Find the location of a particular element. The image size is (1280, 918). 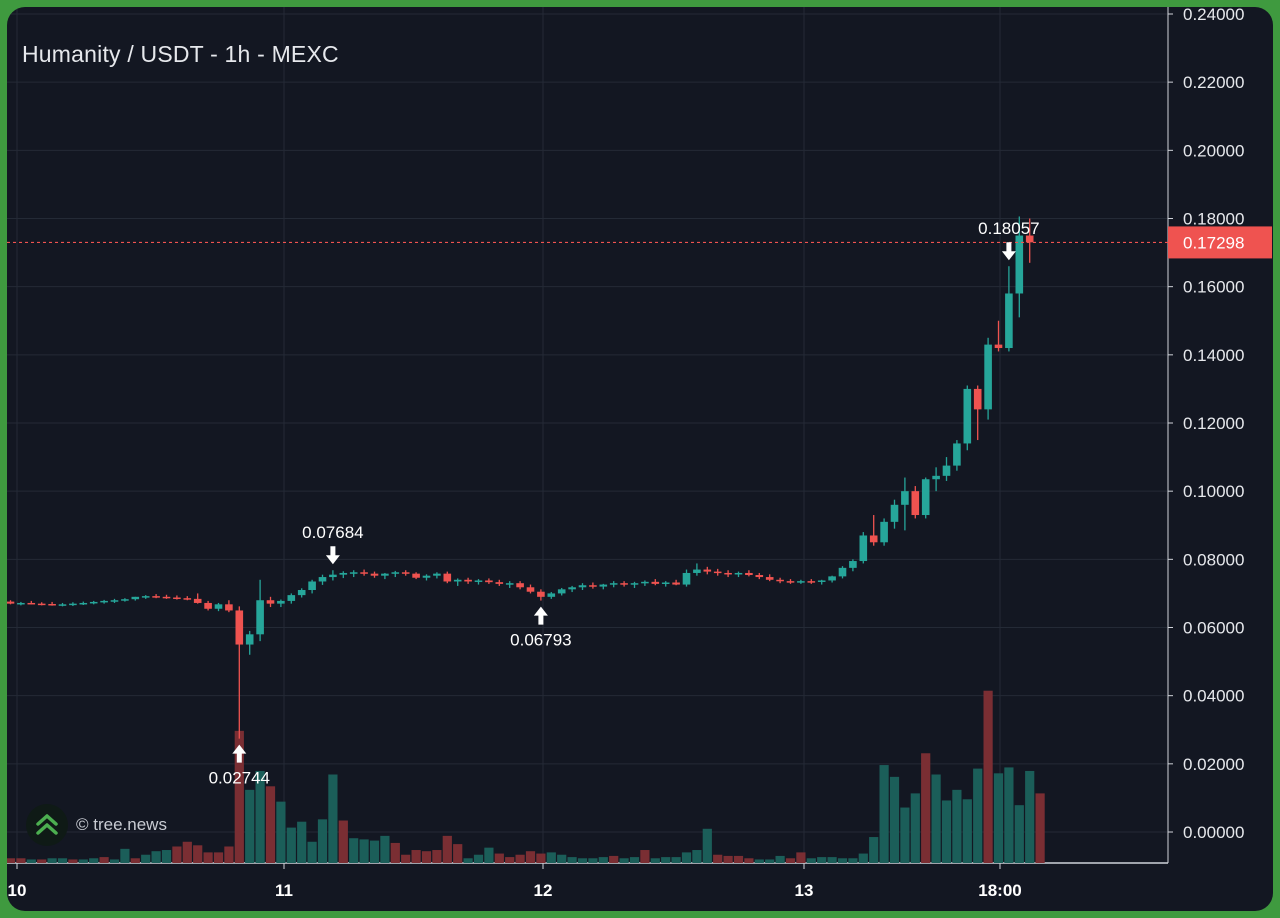

low-price-label: 0.06793 is located at coordinates (540, 640).